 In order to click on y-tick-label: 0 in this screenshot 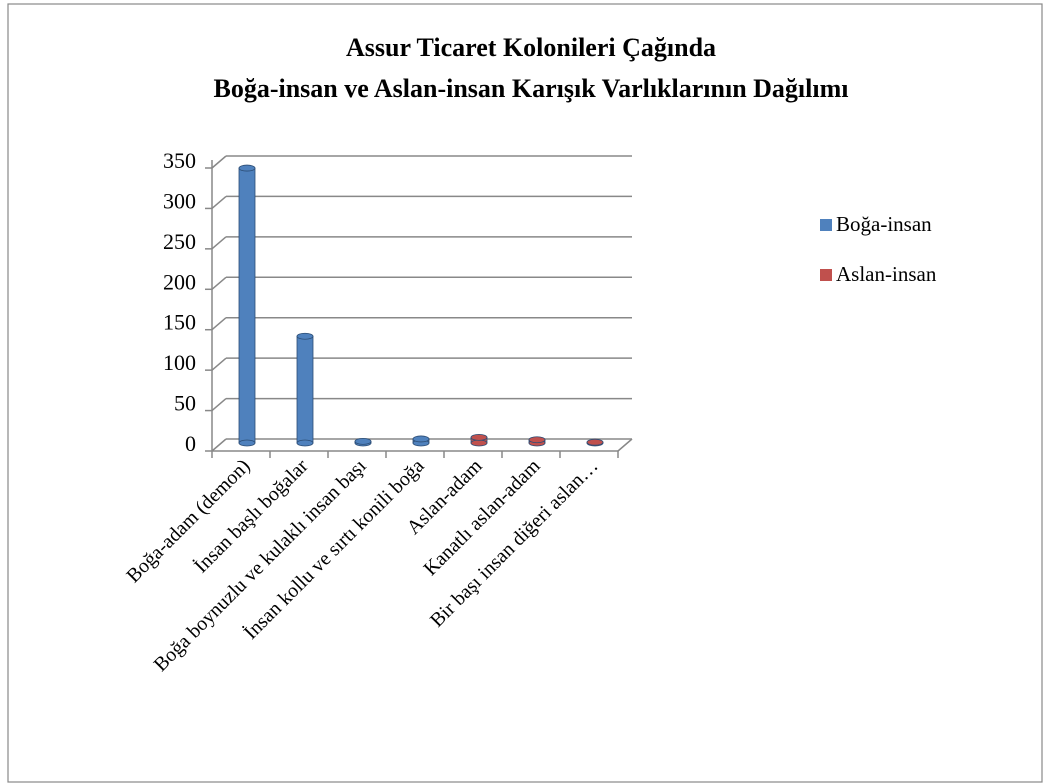, I will do `click(190, 443)`.